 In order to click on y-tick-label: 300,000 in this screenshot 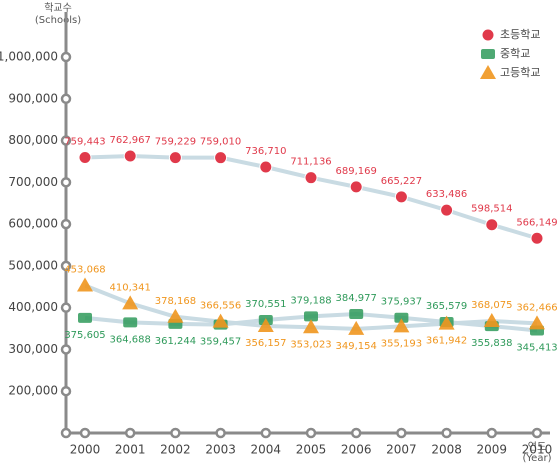, I will do `click(33, 349)`.